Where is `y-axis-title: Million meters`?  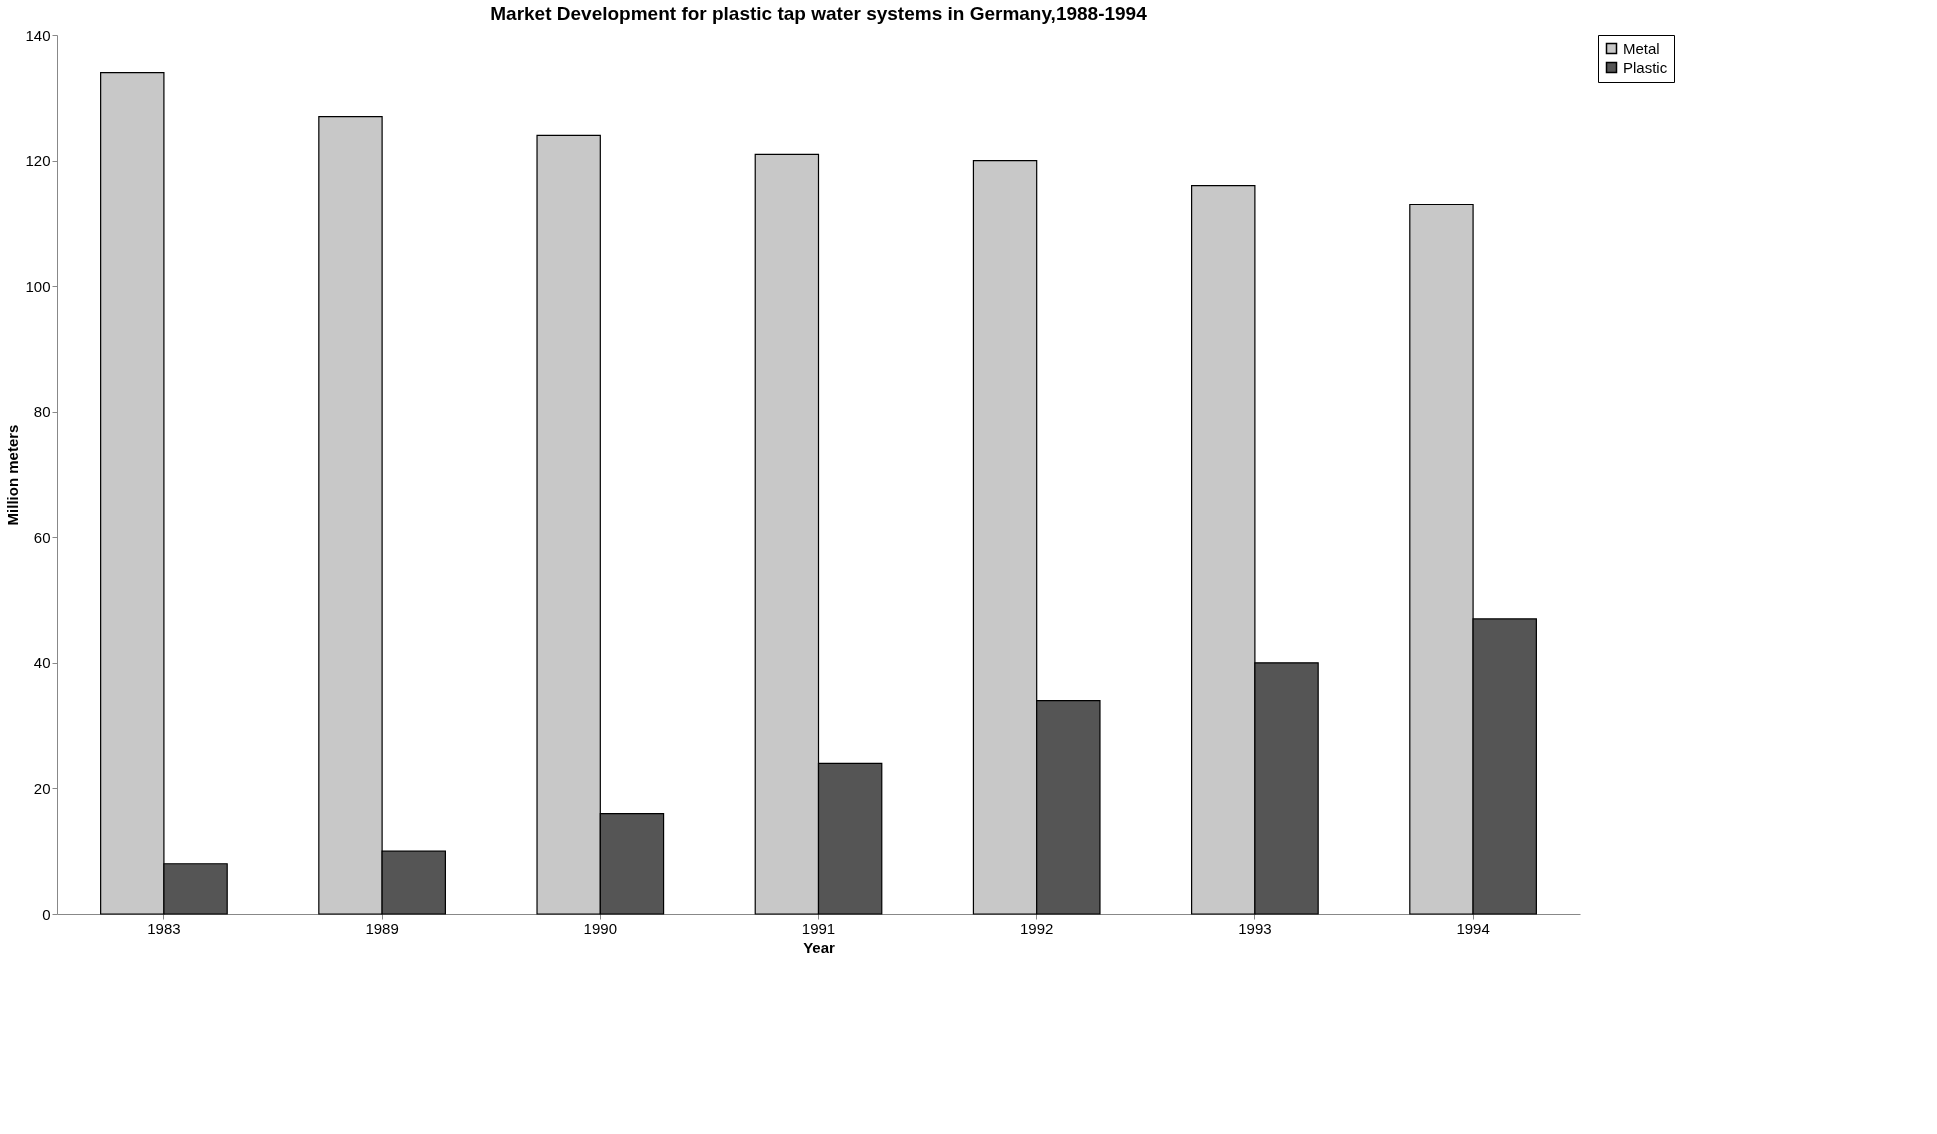 y-axis-title: Million meters is located at coordinates (13, 475).